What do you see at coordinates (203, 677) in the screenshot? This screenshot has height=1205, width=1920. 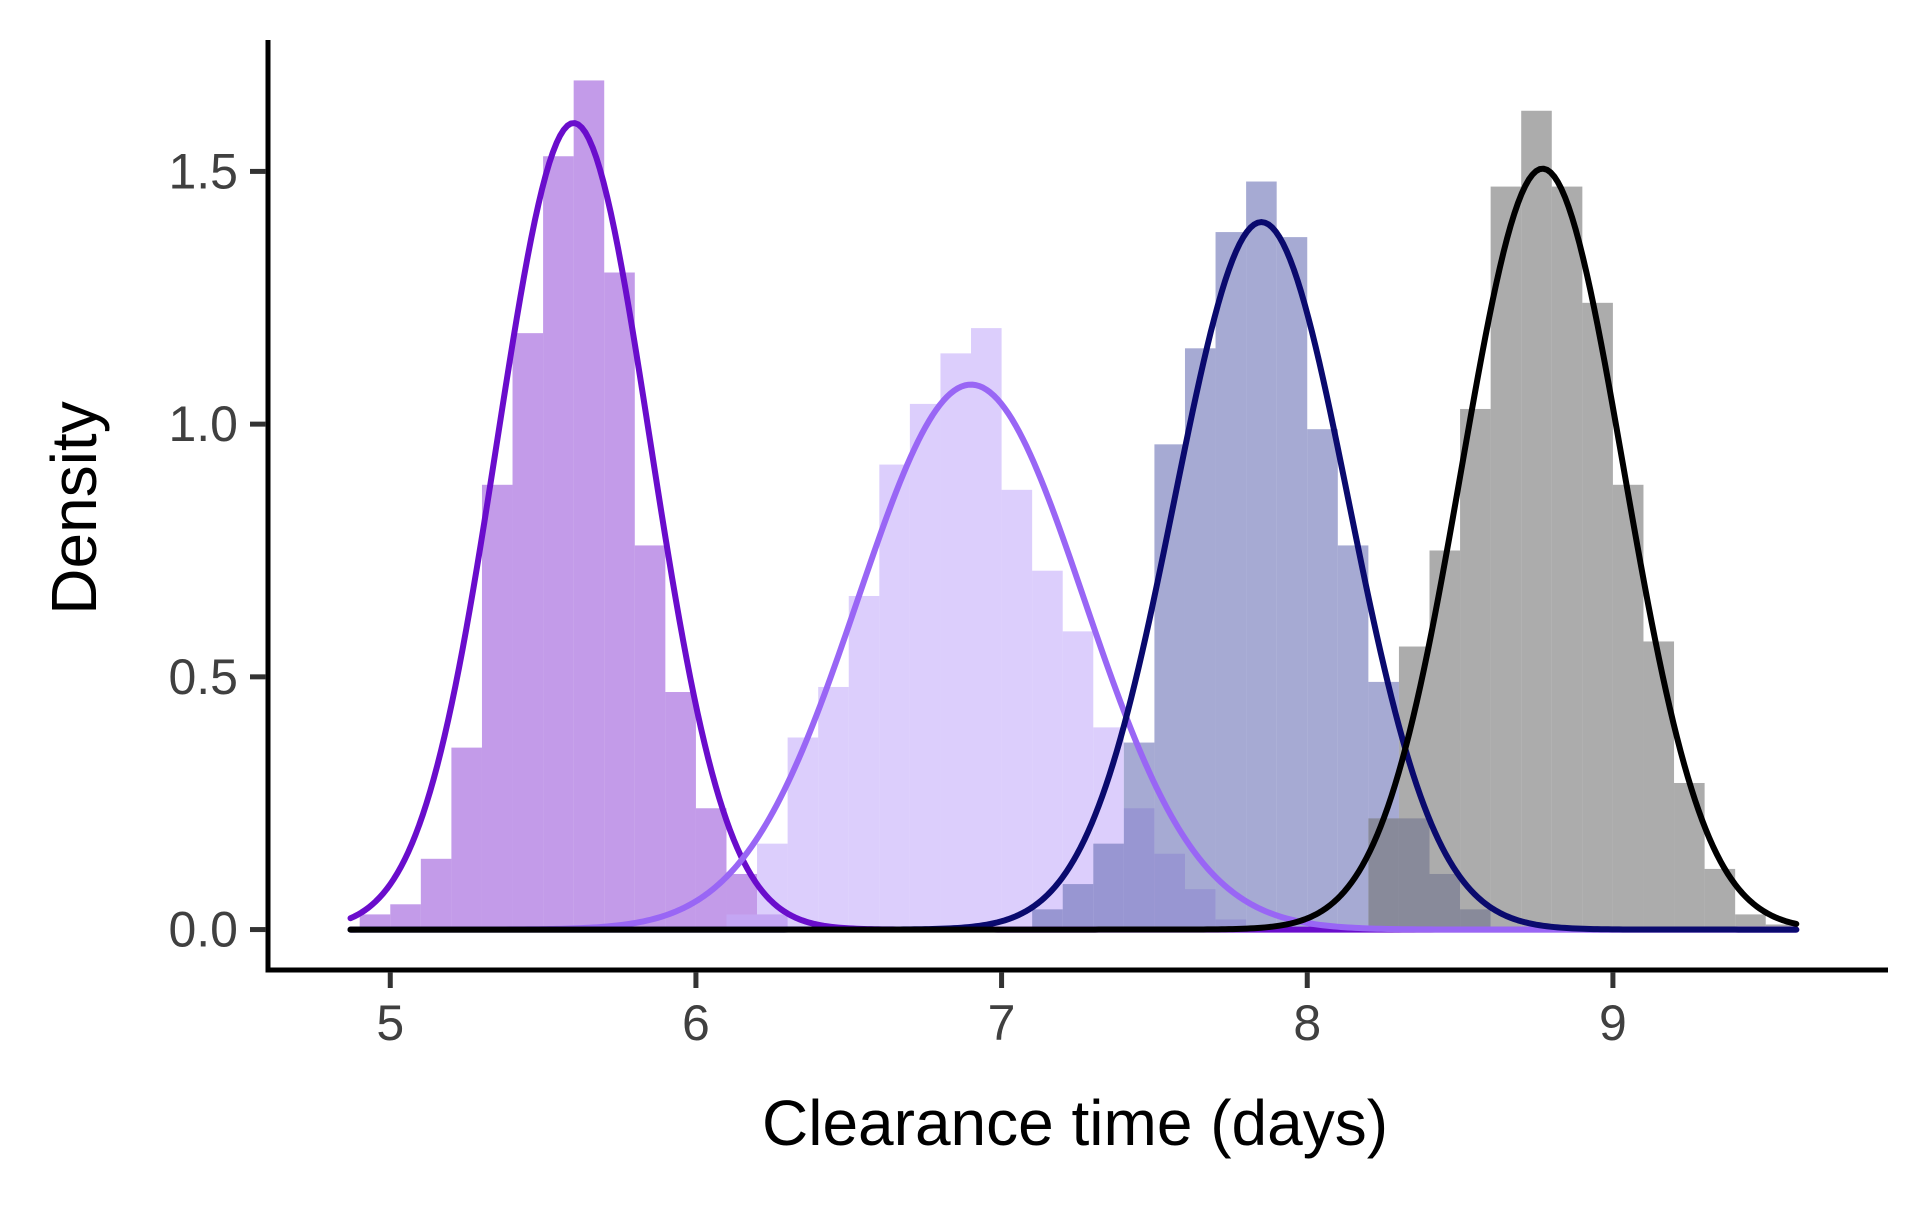 I see `y-tick-label: 0.5` at bounding box center [203, 677].